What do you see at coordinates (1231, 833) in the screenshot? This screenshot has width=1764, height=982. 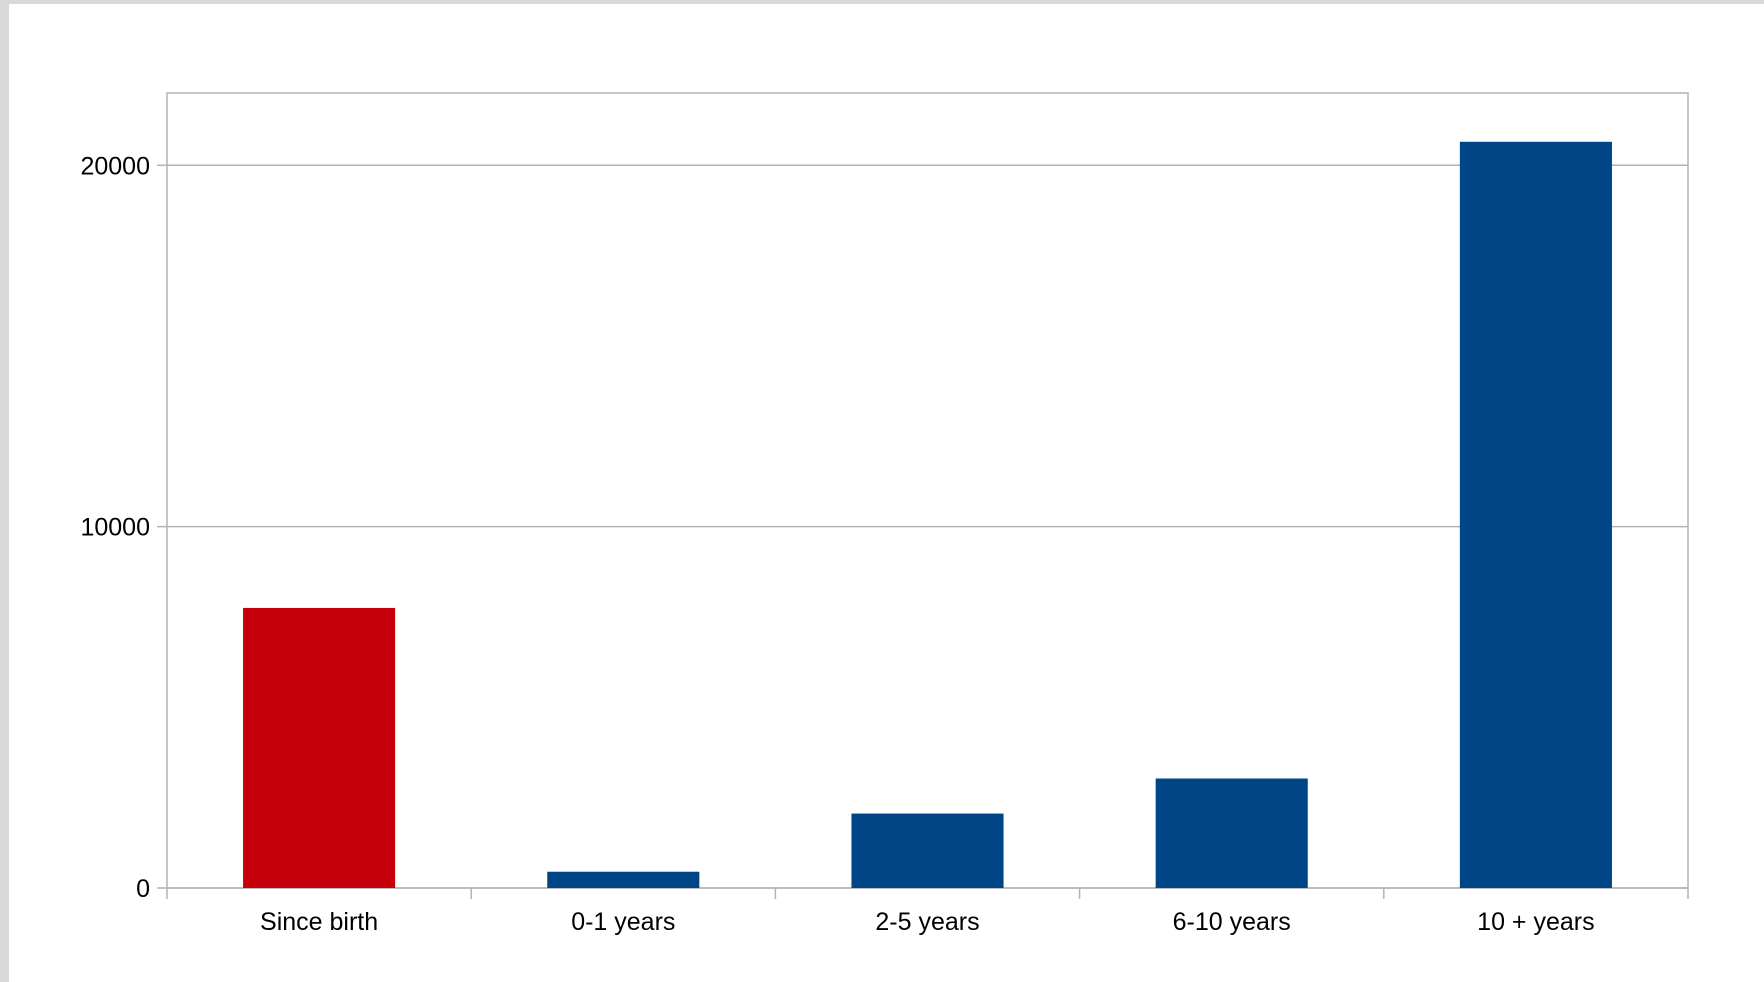 I see `bar-6-10-years` at bounding box center [1231, 833].